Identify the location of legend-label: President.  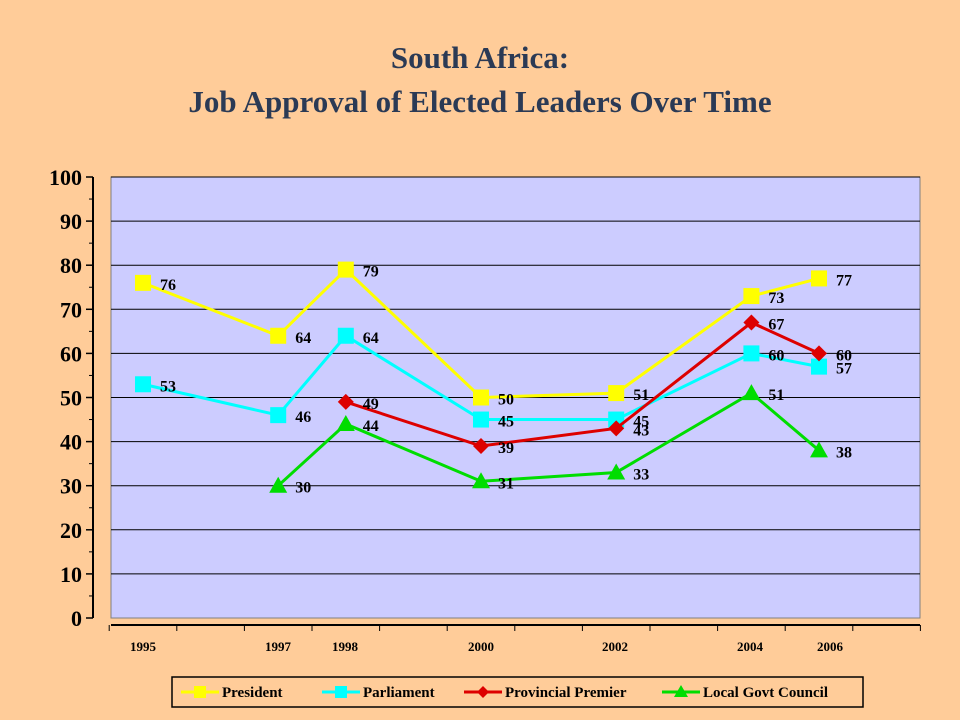
(252, 693).